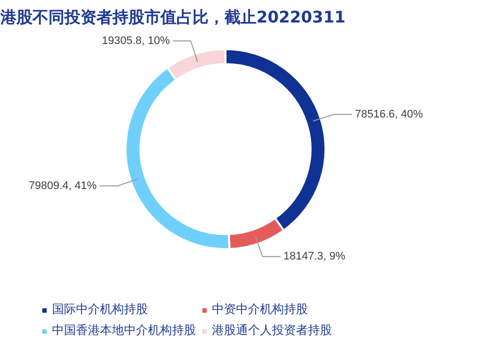 This screenshot has height=341, width=488. I want to click on legend-label: 中资中介机构持股, so click(260, 309).